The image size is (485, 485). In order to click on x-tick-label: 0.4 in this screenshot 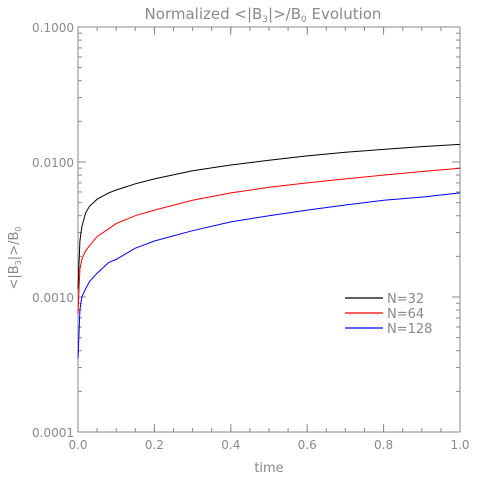, I will do `click(230, 445)`.